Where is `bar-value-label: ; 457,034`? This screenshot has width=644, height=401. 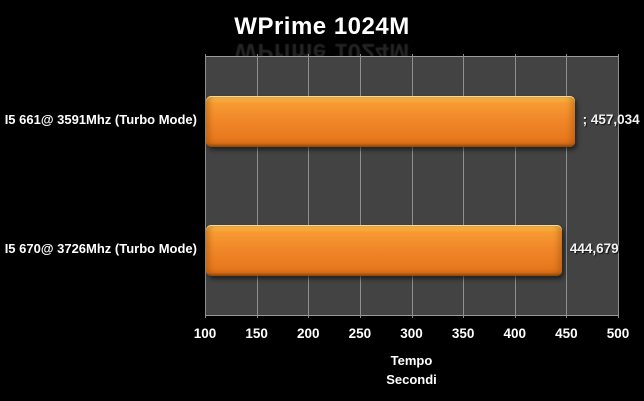
bar-value-label: ; 457,034 is located at coordinates (611, 119).